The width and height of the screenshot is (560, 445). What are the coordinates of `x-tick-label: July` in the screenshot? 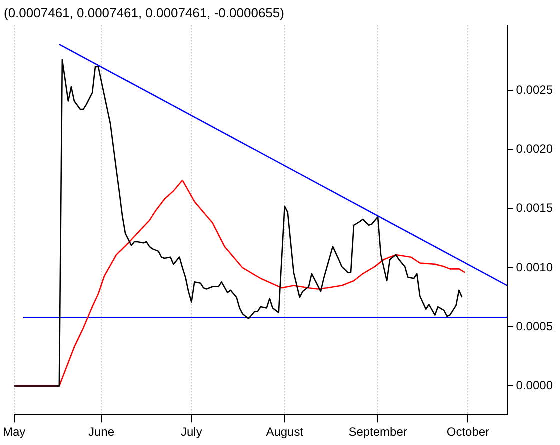 It's located at (191, 432).